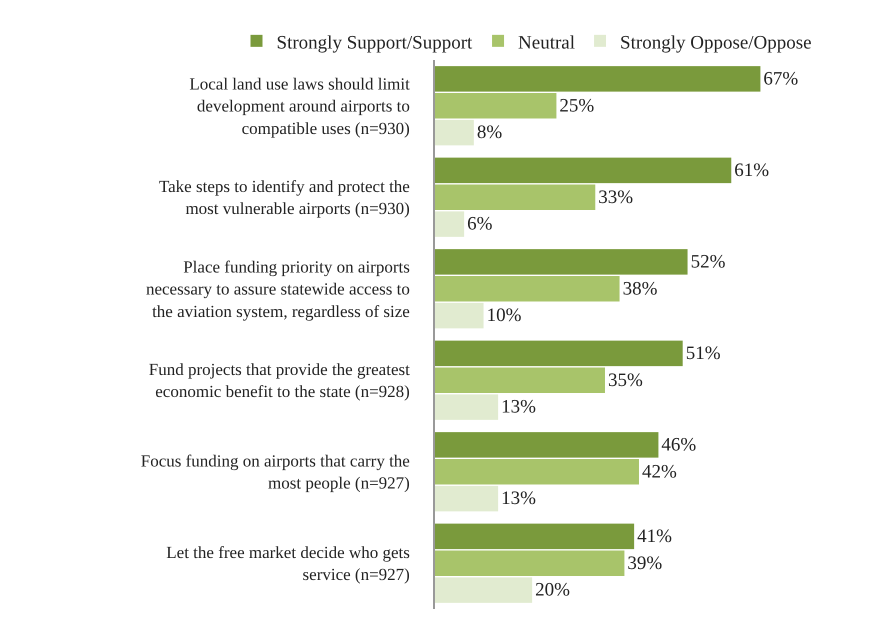 Image resolution: width=872 pixels, height=619 pixels. What do you see at coordinates (299, 106) in the screenshot?
I see `y-tick-label: Local land use laws should limit development around airports to compatible uses (n=930)` at bounding box center [299, 106].